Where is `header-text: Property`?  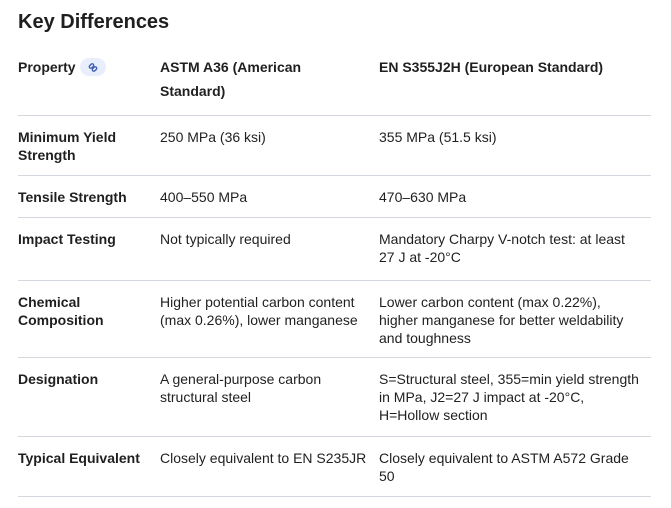
header-text: Property is located at coordinates (47, 67).